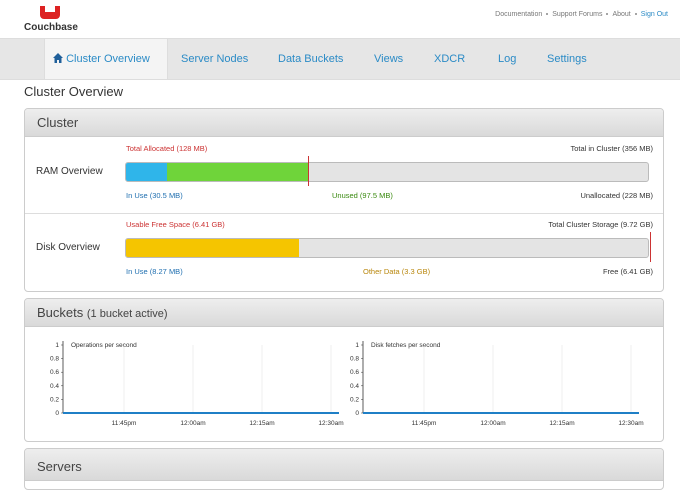 The image size is (680, 490). I want to click on ram-bar, so click(387, 172).